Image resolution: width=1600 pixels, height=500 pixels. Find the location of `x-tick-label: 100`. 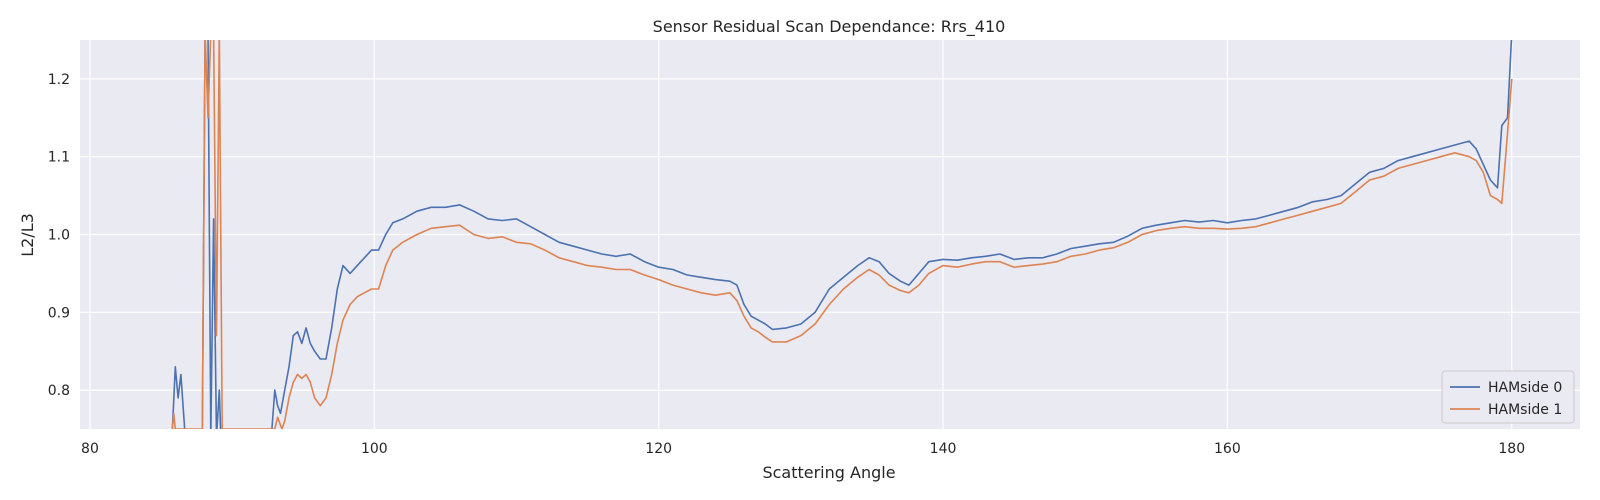

x-tick-label: 100 is located at coordinates (374, 449).